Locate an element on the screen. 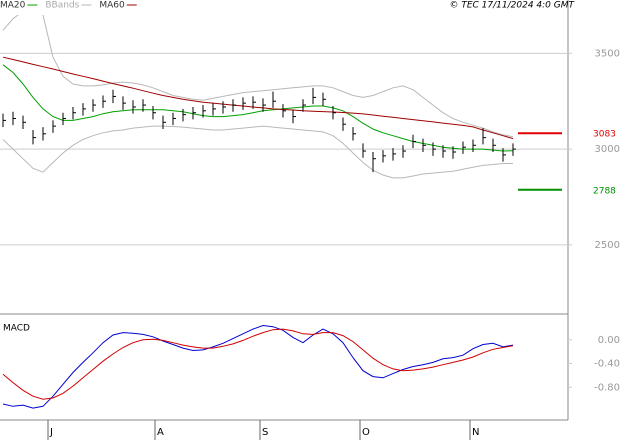 The image size is (627, 440). y-tick-label: 2500 is located at coordinates (607, 245).